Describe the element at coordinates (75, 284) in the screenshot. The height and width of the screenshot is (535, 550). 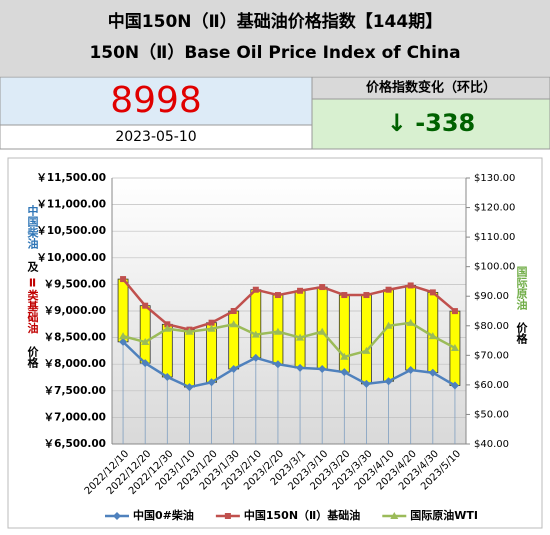
I see `y-tick-label: ￥9,500.00` at that location.